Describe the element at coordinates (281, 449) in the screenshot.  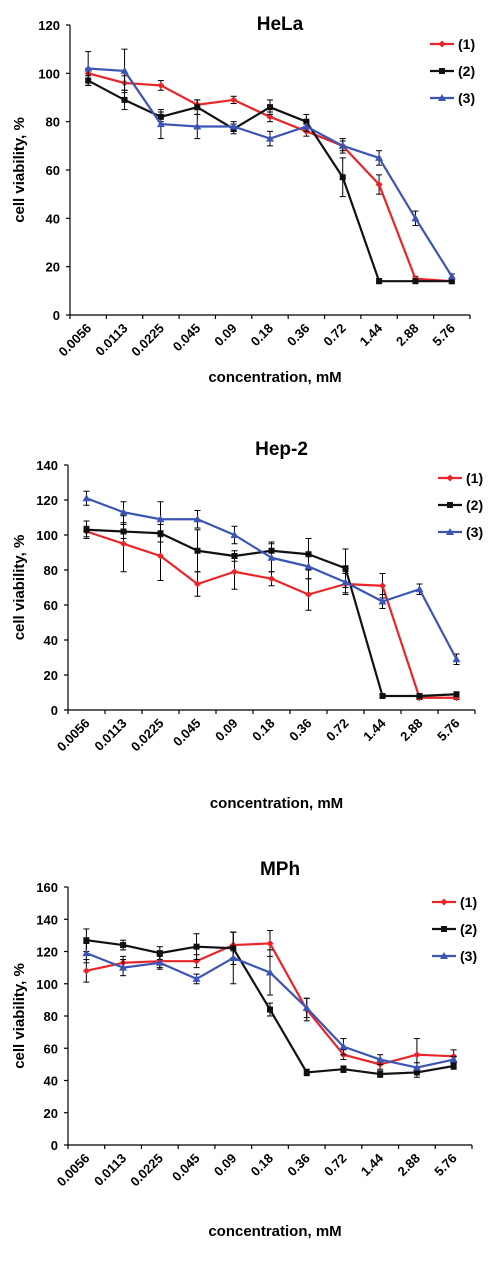
I see `chart2-title: Hep-2` at that location.